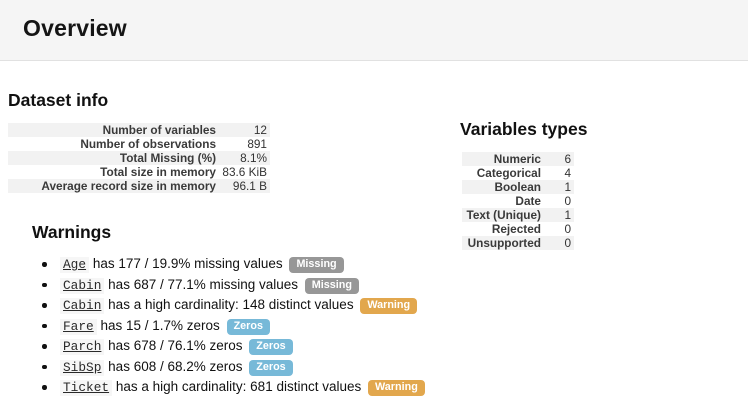 The width and height of the screenshot is (748, 400). I want to click on variables-types-heading: Variables types, so click(524, 129).